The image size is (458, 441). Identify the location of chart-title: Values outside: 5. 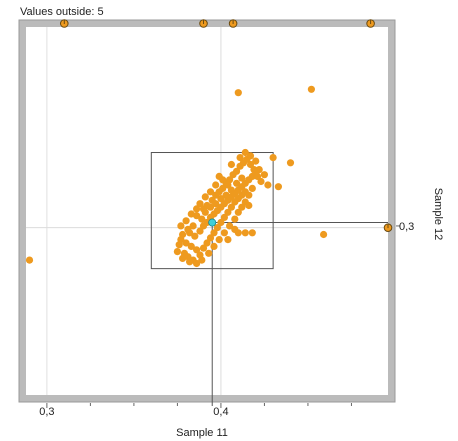
(62, 12).